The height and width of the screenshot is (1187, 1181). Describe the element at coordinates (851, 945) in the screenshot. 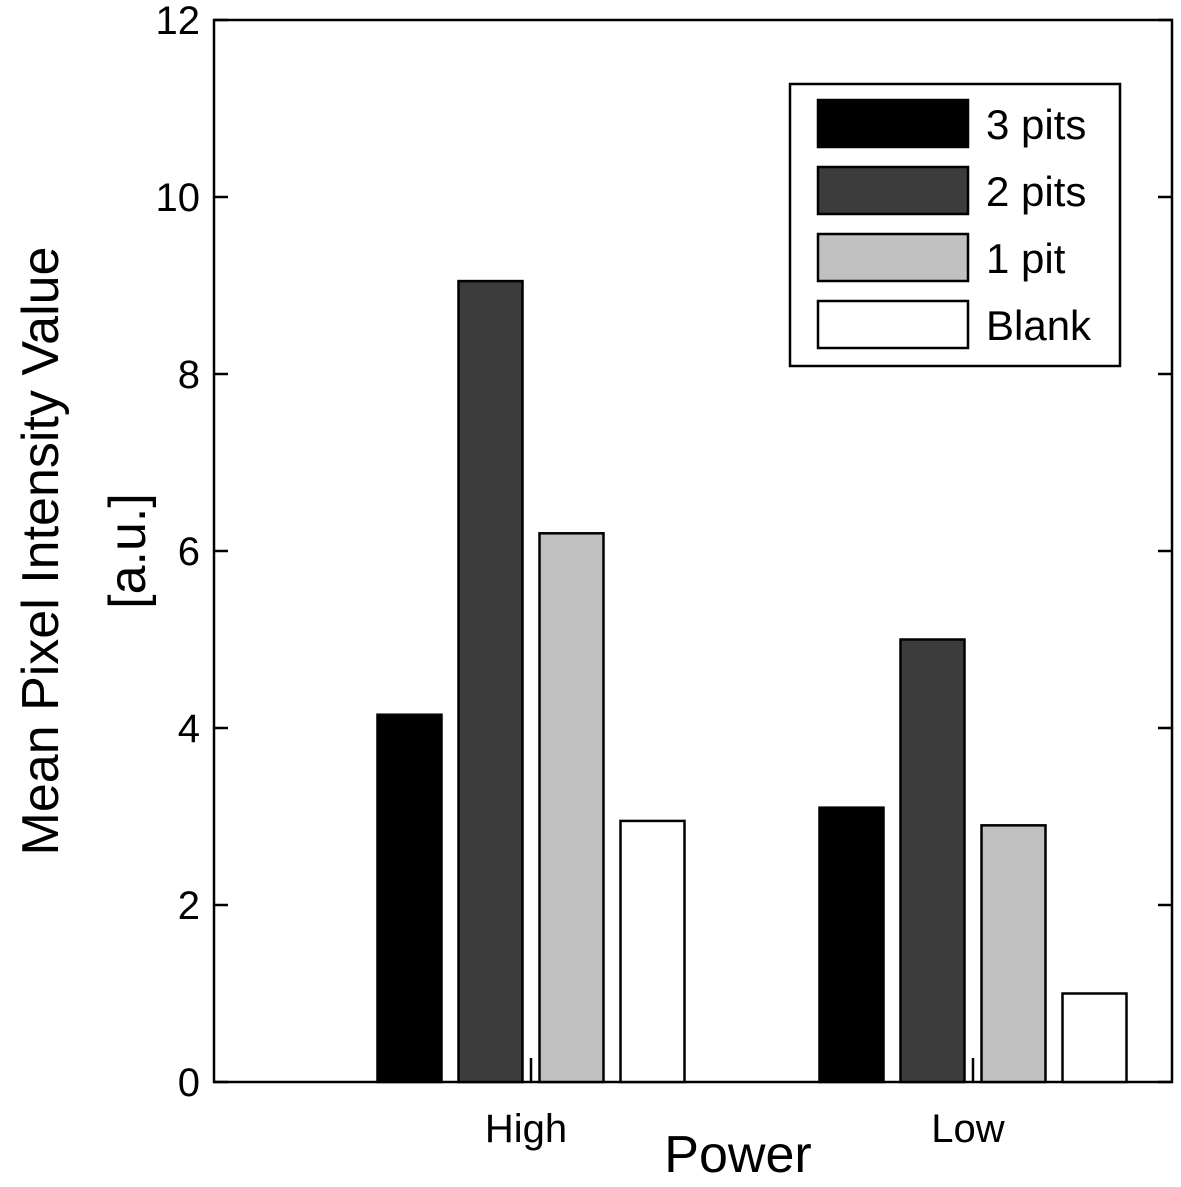

I see `bar-low-3-pits` at that location.